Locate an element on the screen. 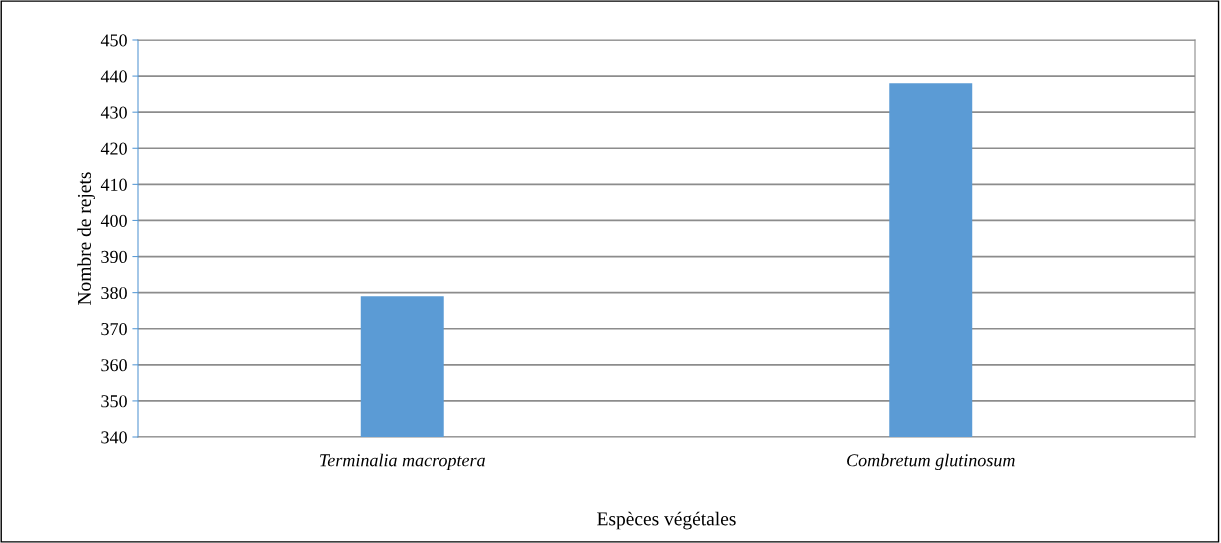  y-tick-label: 420 is located at coordinates (113, 148).